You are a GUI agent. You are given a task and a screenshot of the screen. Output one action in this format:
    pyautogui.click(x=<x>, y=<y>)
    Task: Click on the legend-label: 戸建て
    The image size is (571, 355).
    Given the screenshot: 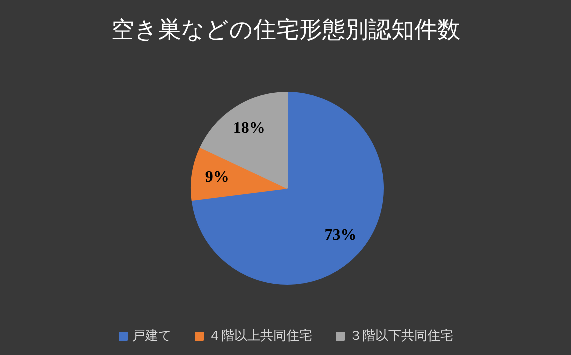 What is the action you would take?
    pyautogui.click(x=152, y=336)
    